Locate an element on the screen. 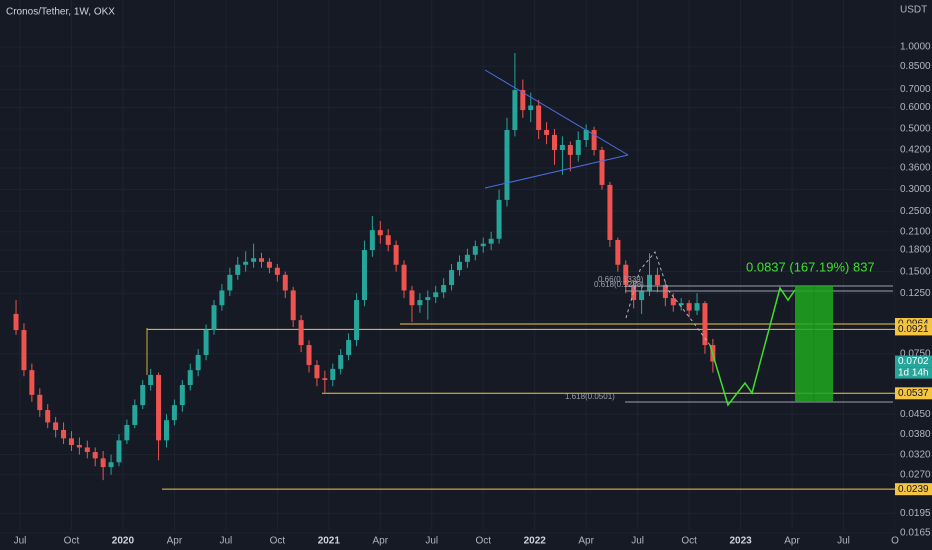  currency-label: USDT is located at coordinates (913, 10).